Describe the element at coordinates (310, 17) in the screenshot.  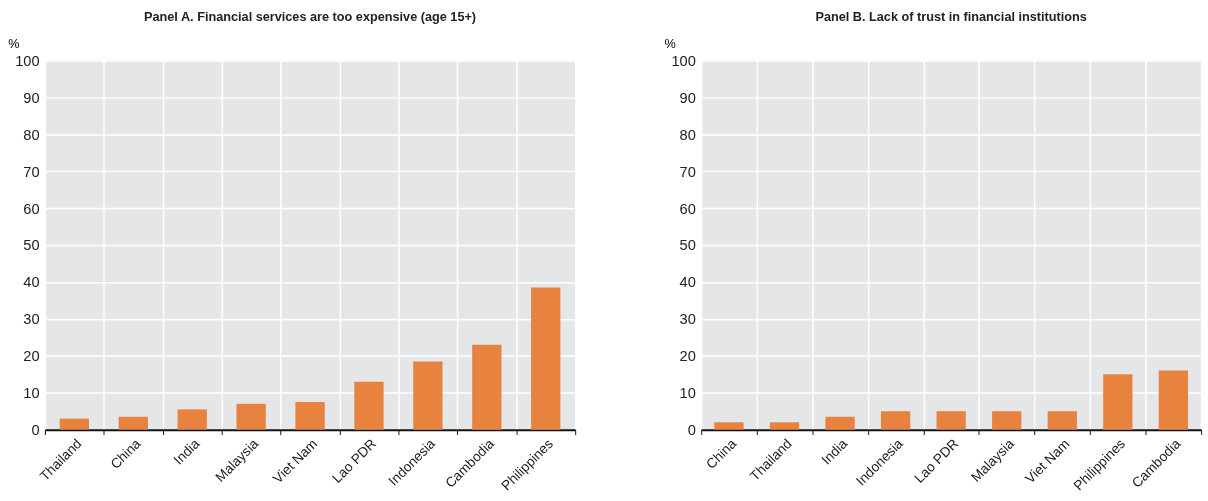
I see `chart-title: Panel A. Financial services are too expensive (age 15+)` at that location.